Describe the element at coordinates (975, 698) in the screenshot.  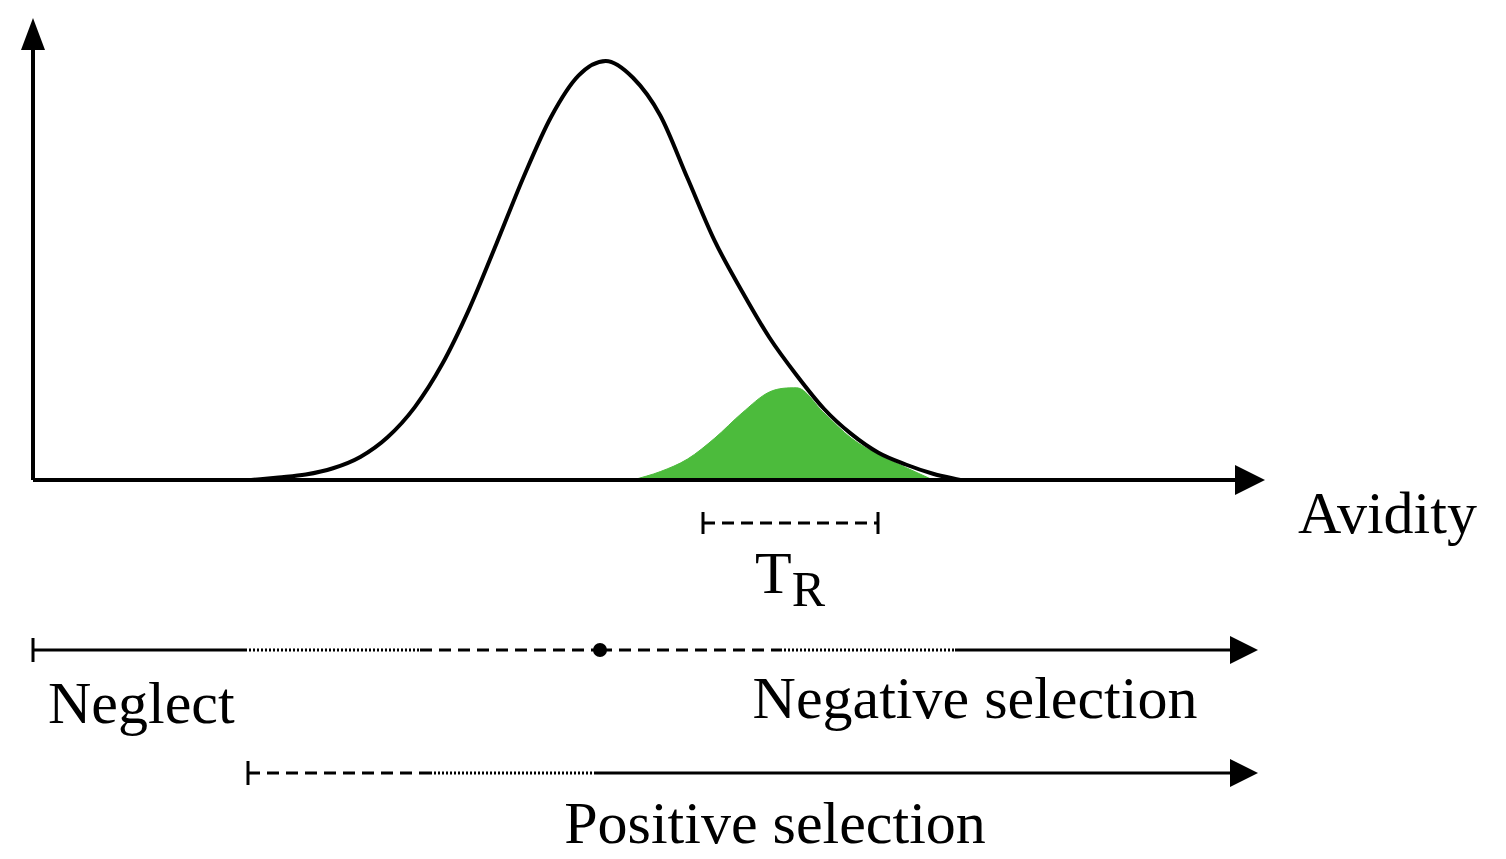
I see `text: Negative selection` at that location.